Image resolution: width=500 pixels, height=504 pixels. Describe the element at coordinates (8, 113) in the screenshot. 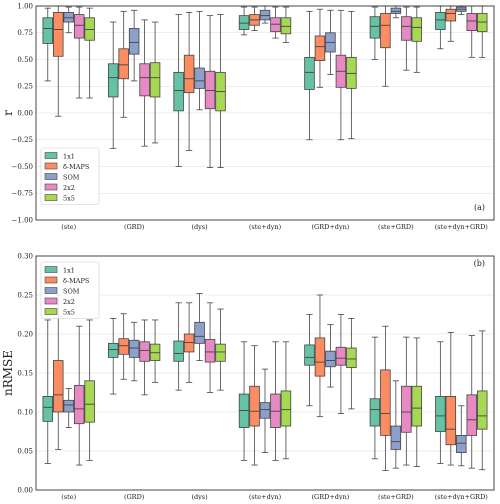

I see `y-axis-label: r` at that location.